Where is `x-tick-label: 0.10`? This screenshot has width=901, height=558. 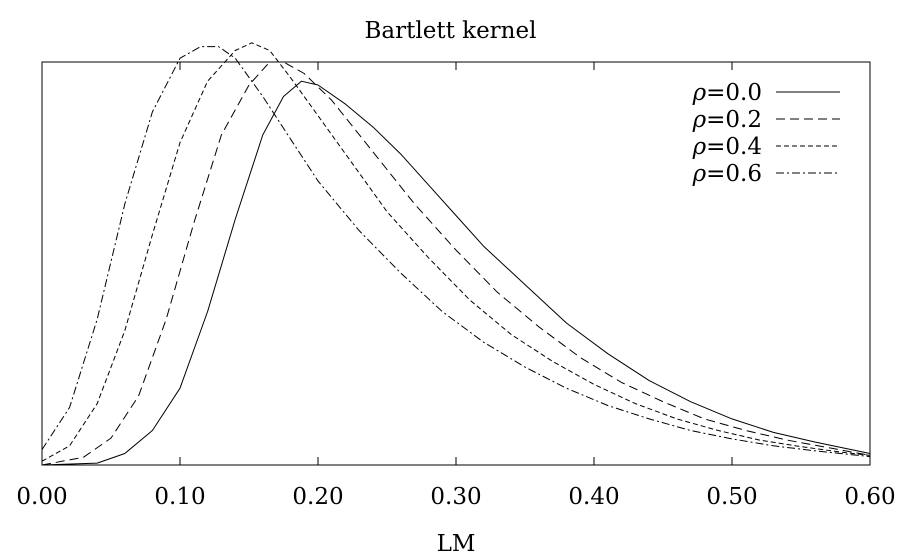
x-tick-label: 0.10 is located at coordinates (179, 497).